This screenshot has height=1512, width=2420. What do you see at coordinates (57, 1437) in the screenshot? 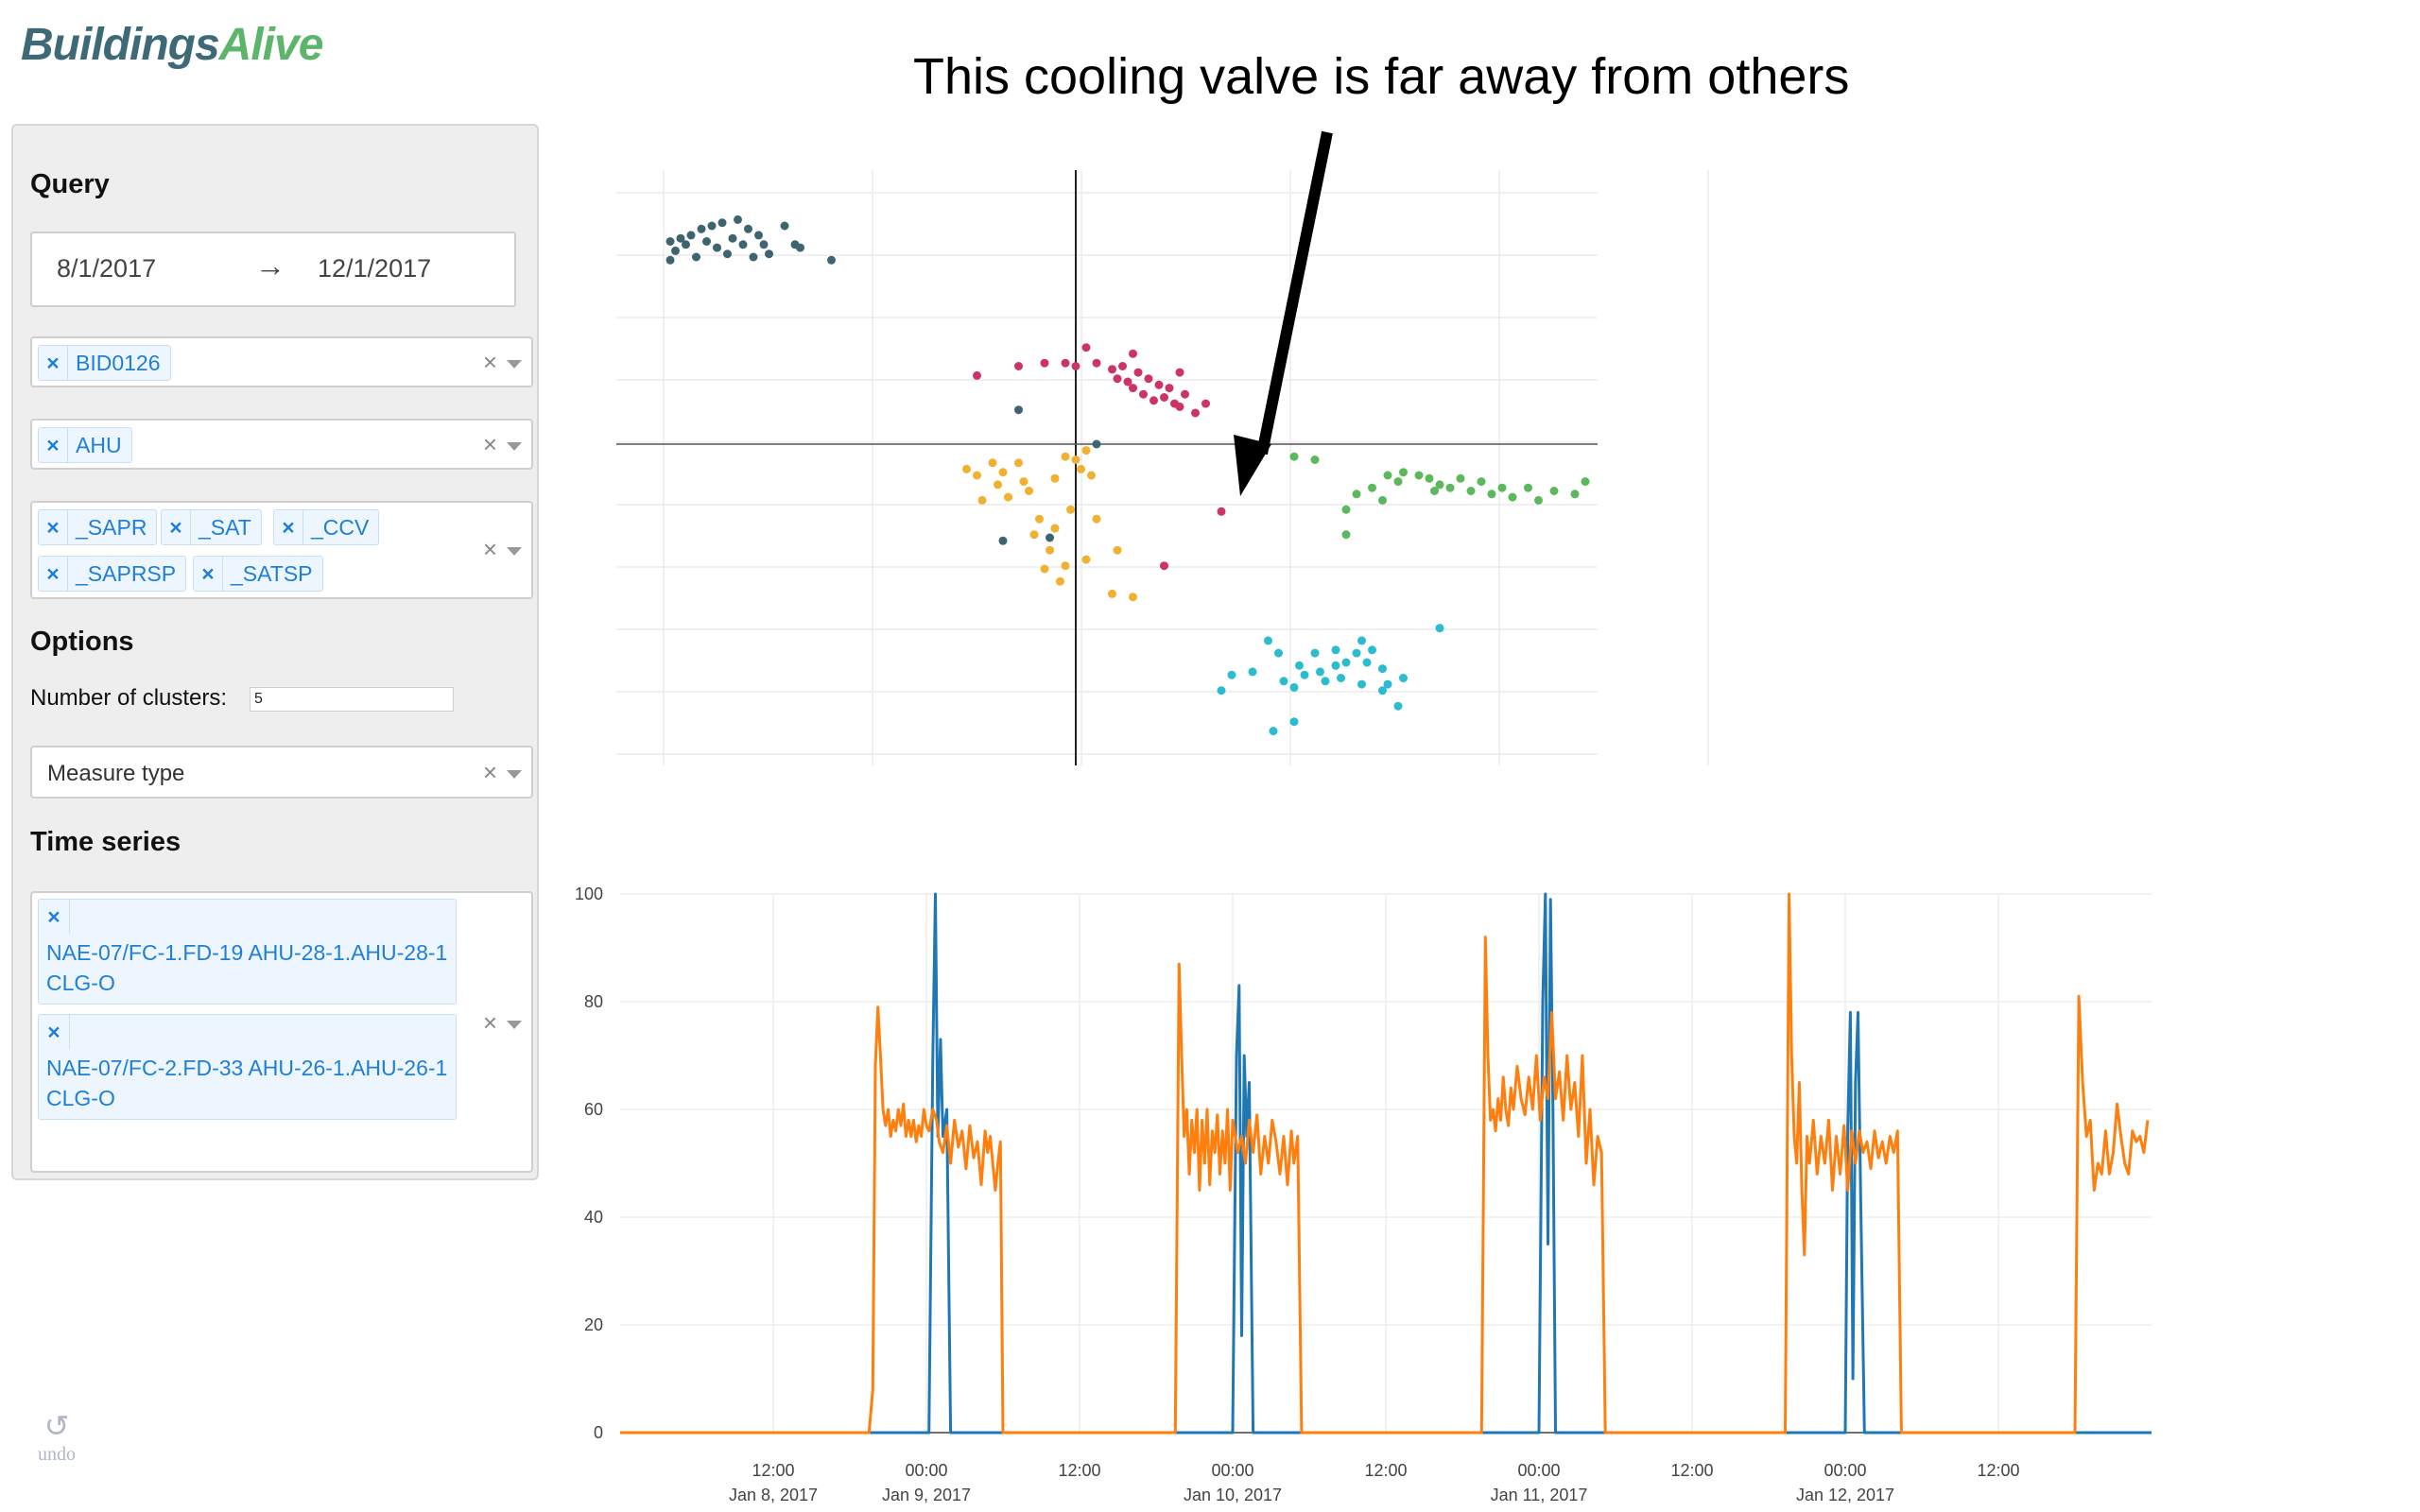
I see `undo-button: ↺ undo` at bounding box center [57, 1437].